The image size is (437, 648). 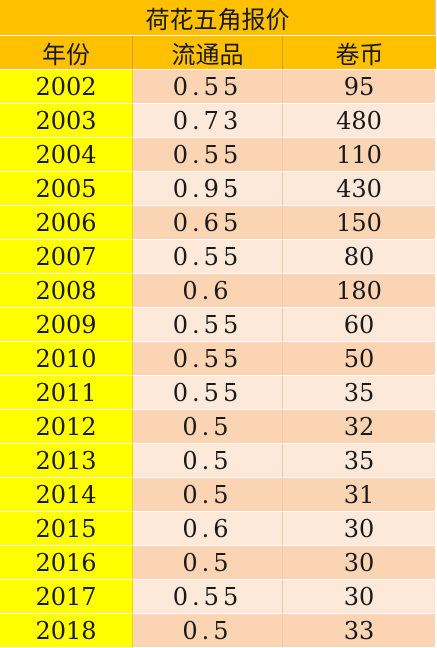 What do you see at coordinates (66, 257) in the screenshot?
I see `year-cell: 2007` at bounding box center [66, 257].